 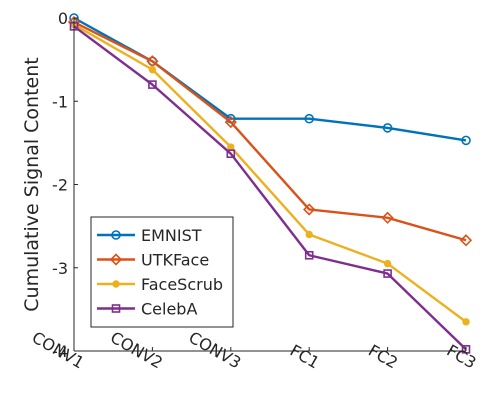 What do you see at coordinates (169, 309) in the screenshot?
I see `legend-label: CelebA` at bounding box center [169, 309].